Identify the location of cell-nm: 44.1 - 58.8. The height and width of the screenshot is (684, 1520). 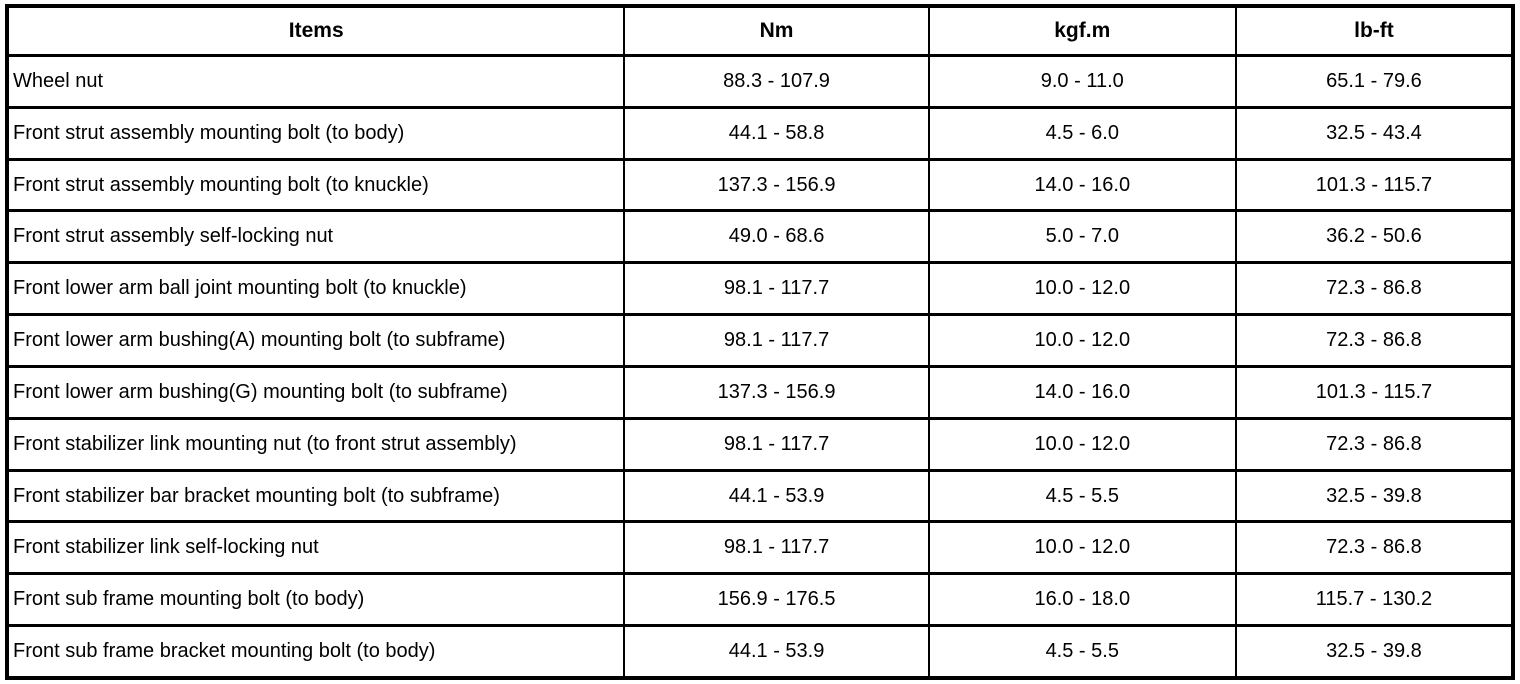
(776, 133).